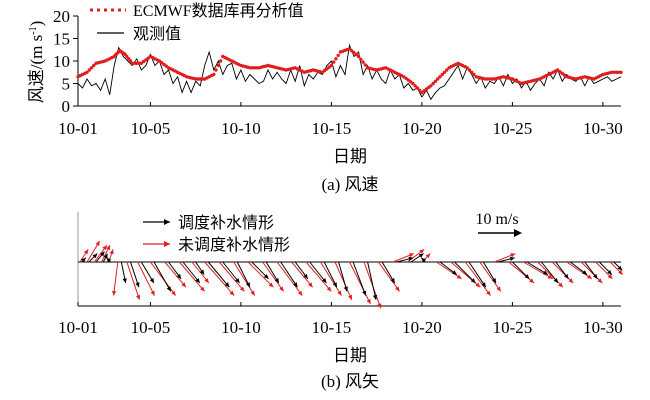 The height and width of the screenshot is (400, 650). I want to click on reference-vector-arrowhead, so click(518, 233).